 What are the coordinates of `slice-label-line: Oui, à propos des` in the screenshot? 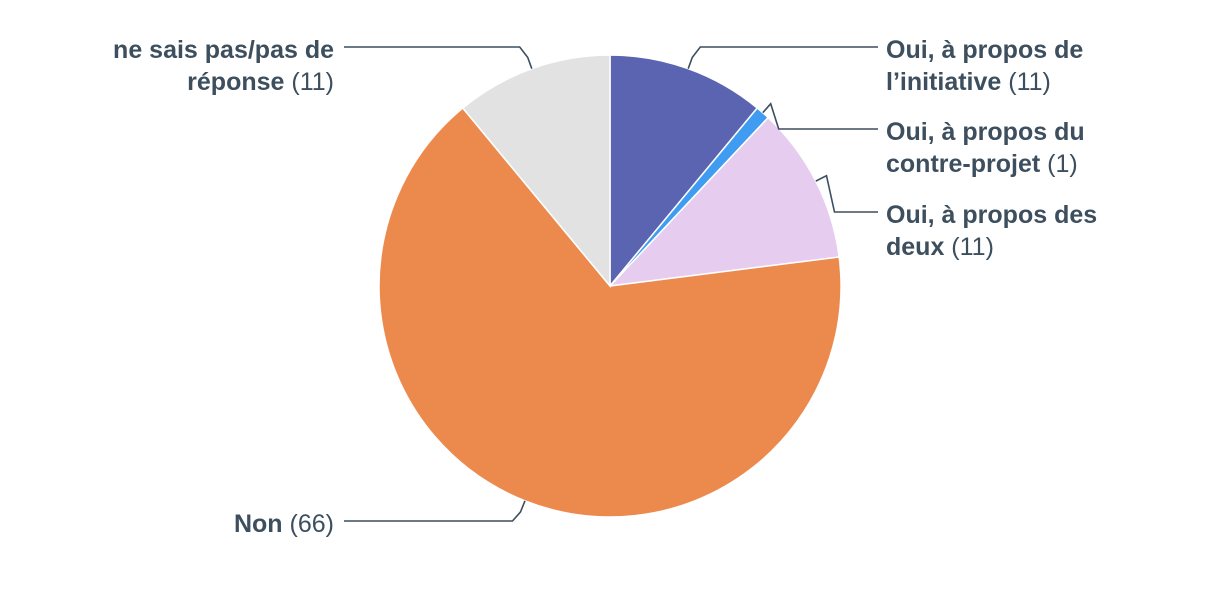 It's located at (991, 215).